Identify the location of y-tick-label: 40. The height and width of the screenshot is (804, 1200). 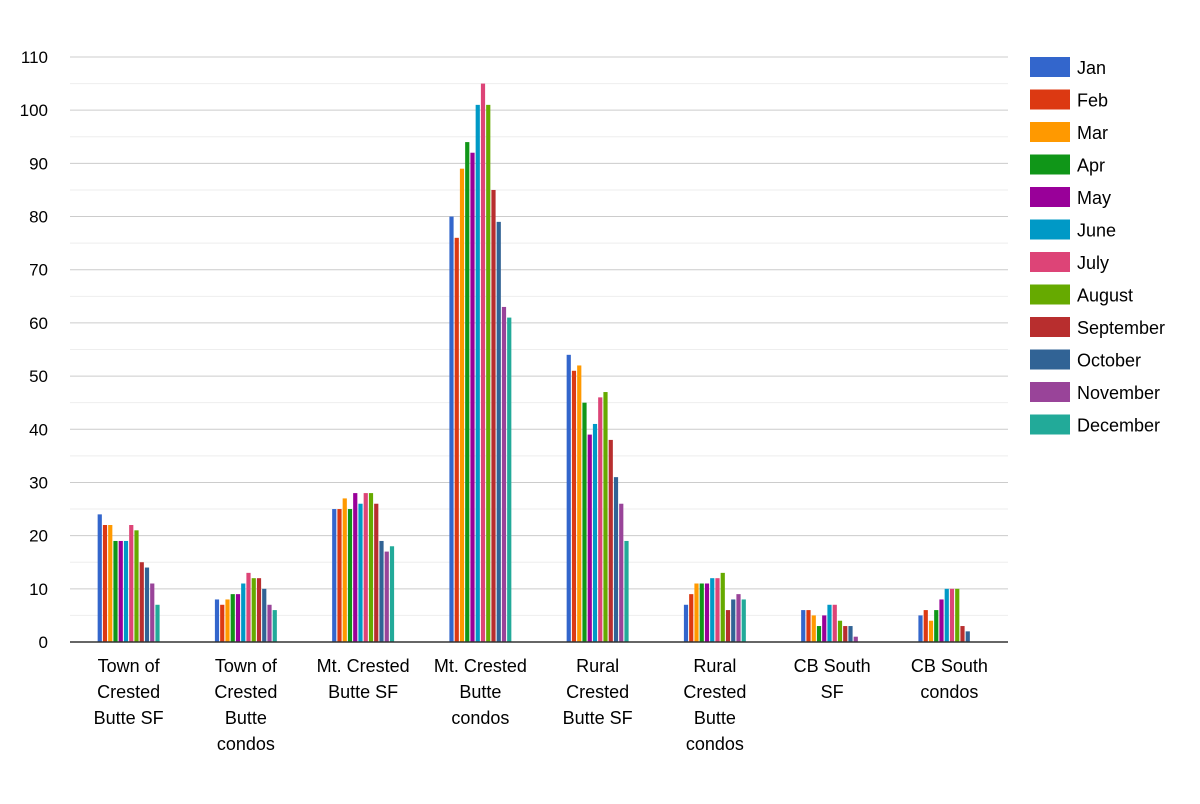
(38, 429).